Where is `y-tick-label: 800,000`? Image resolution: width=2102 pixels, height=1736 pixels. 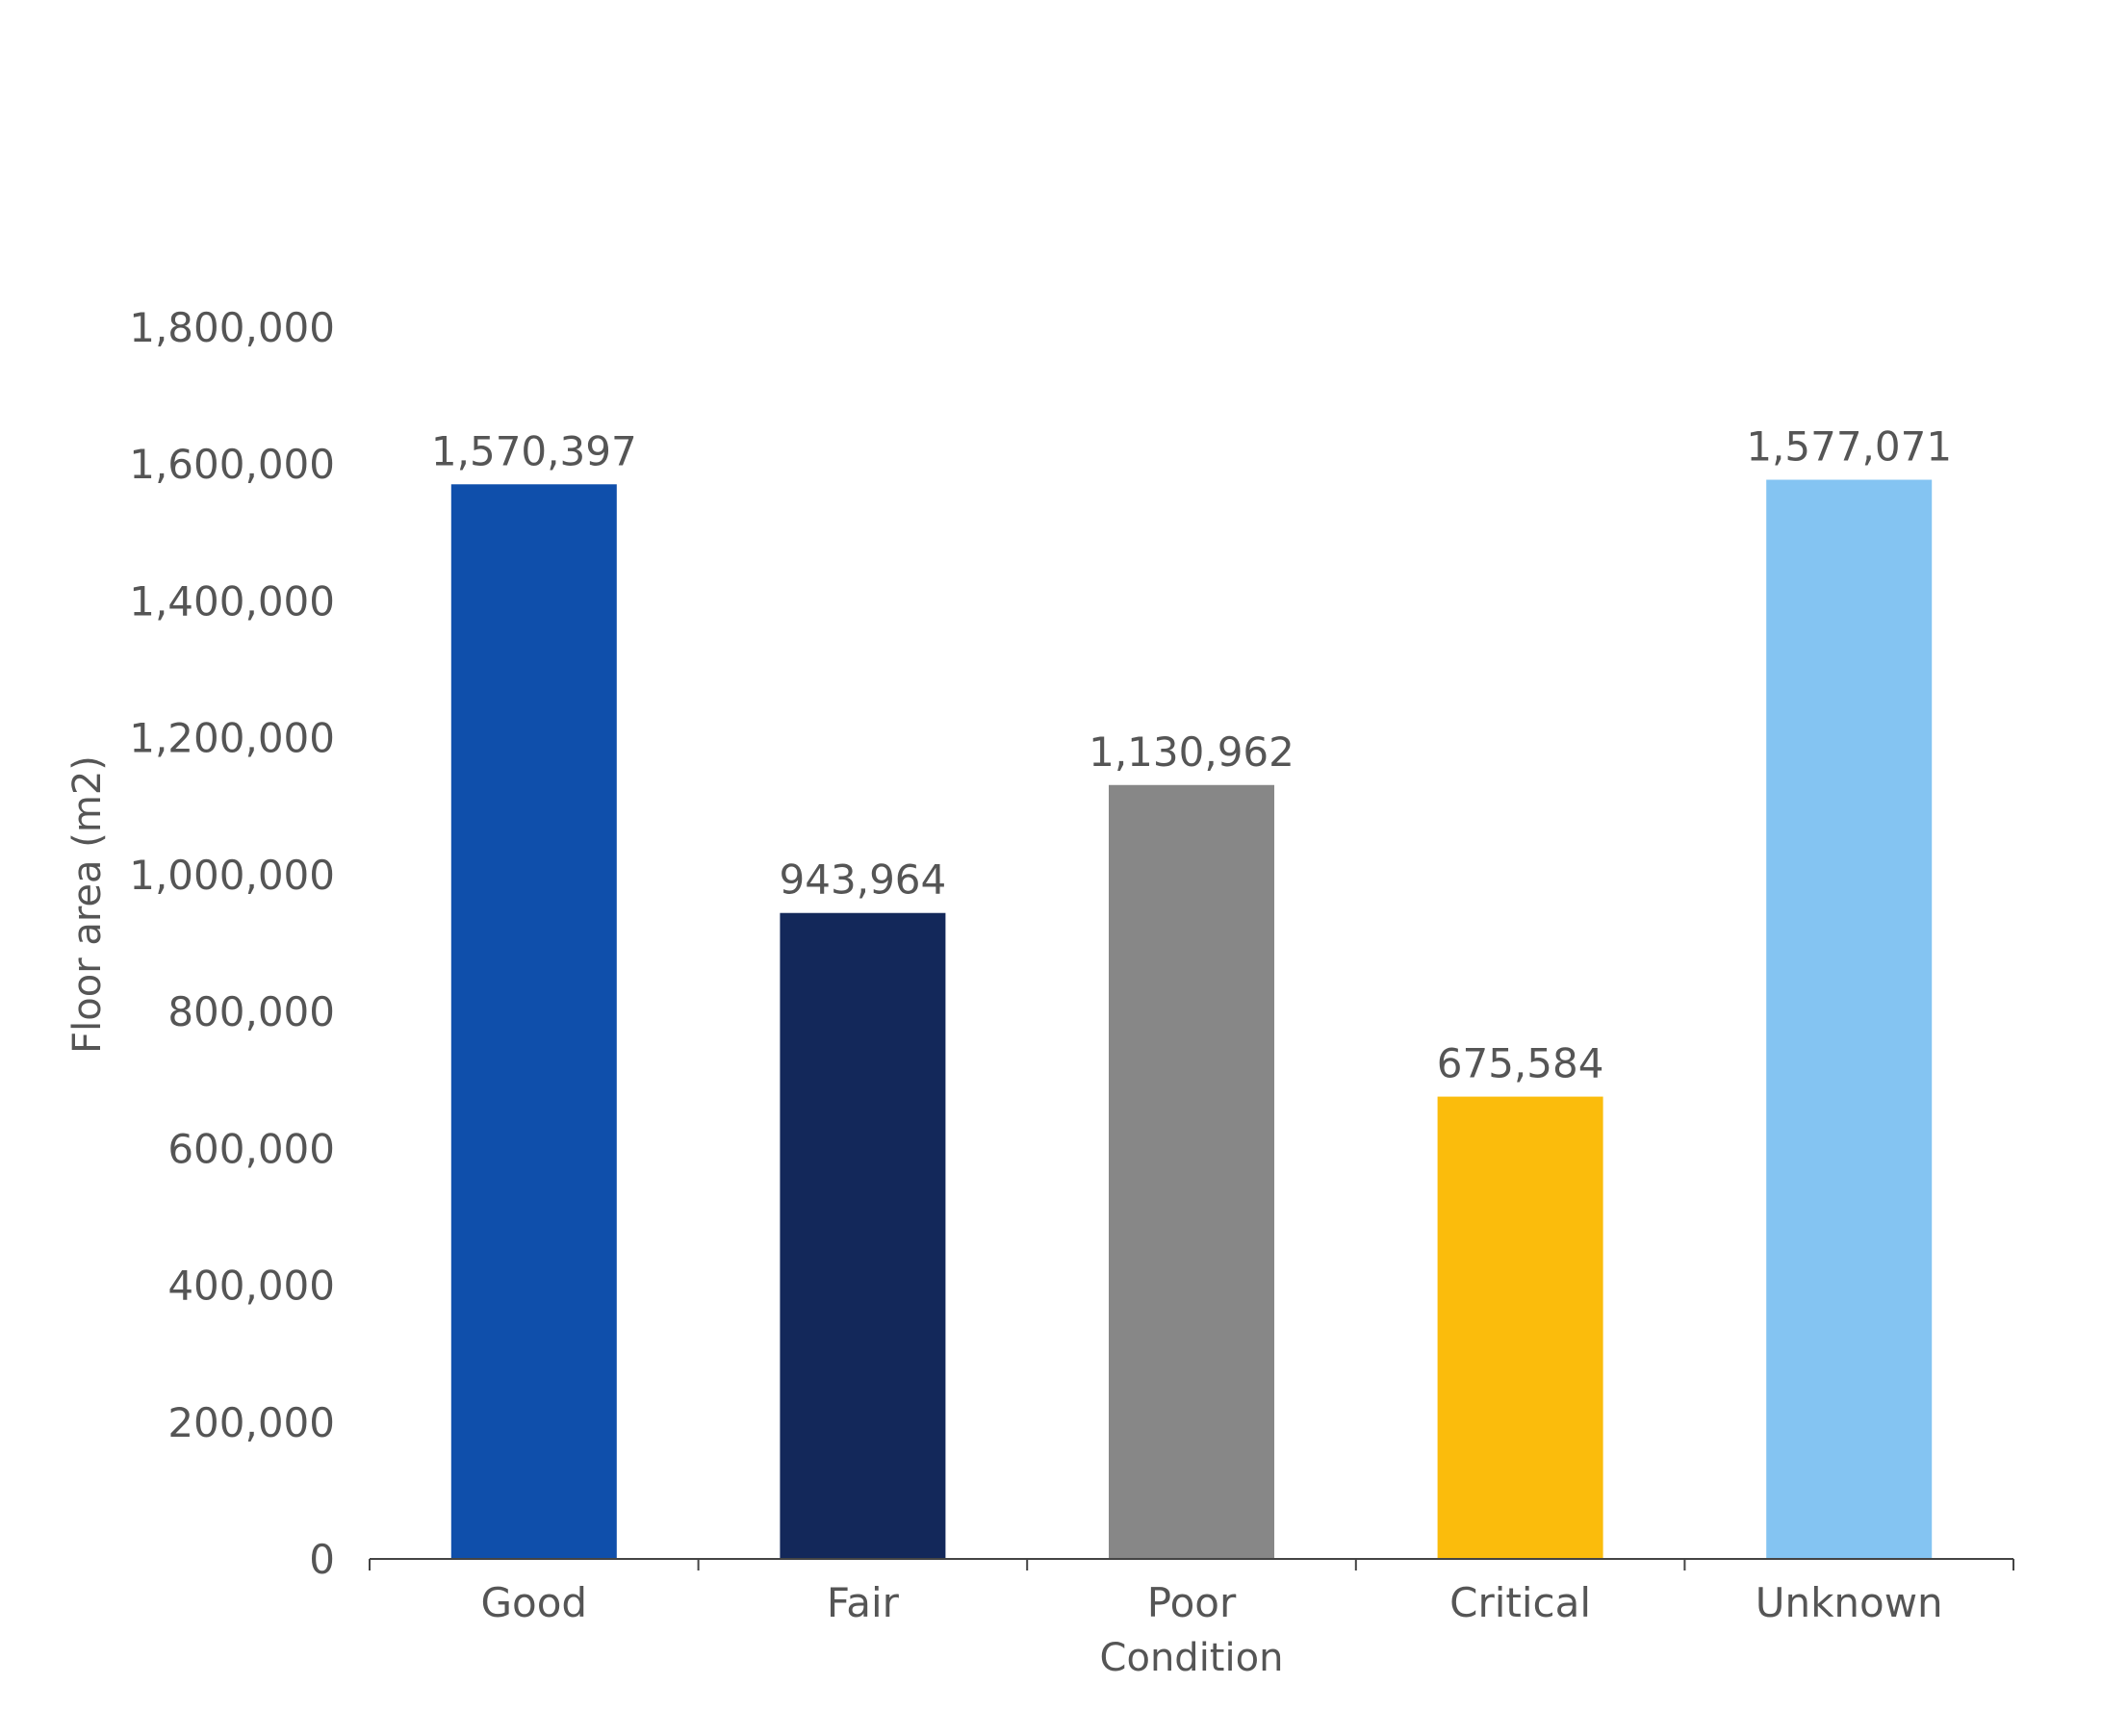
y-tick-label: 800,000 is located at coordinates (251, 1011).